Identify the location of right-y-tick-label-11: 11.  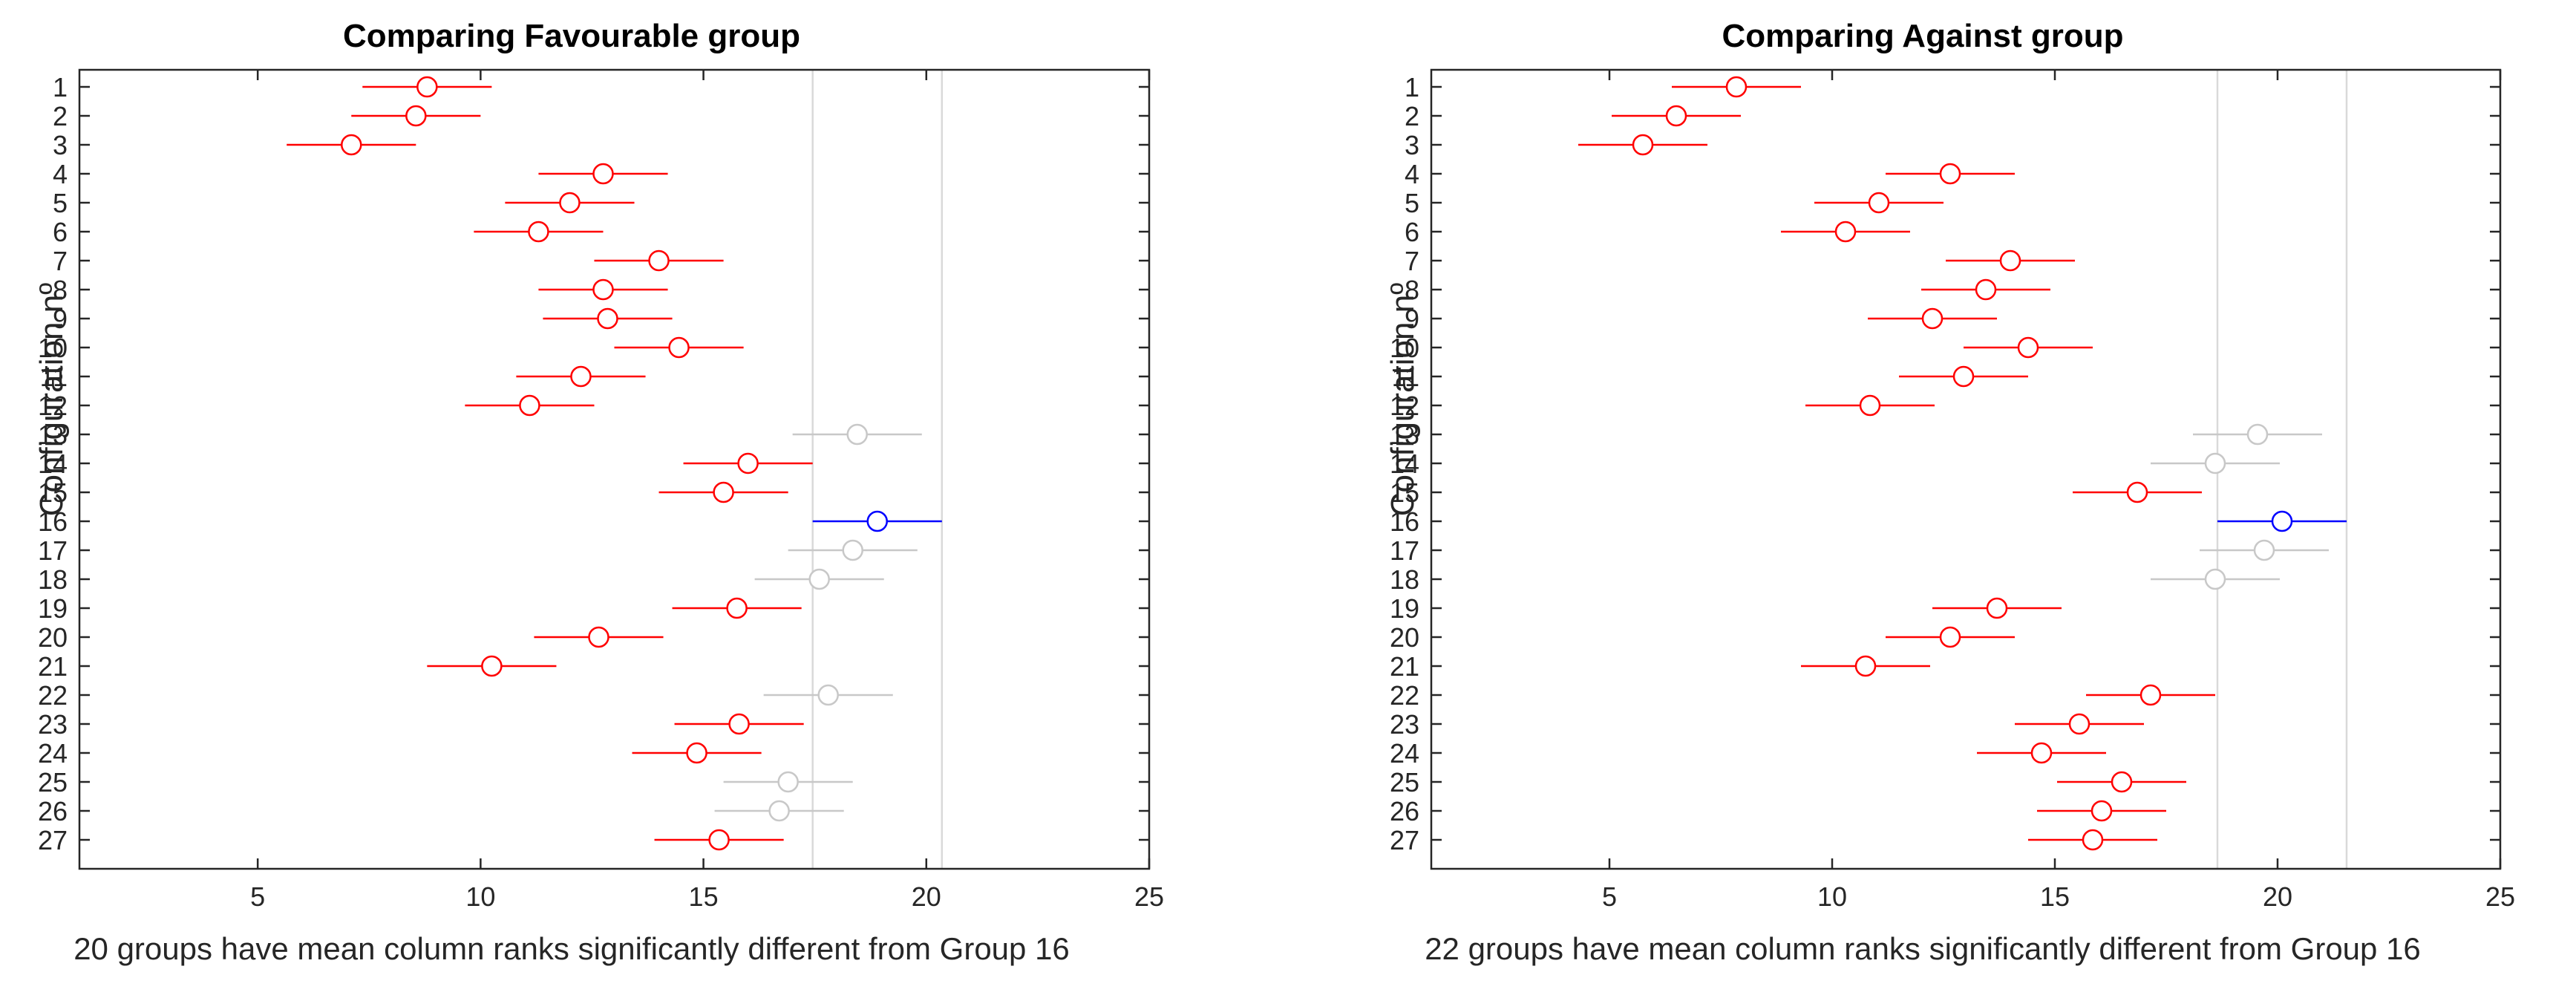
(1406, 377).